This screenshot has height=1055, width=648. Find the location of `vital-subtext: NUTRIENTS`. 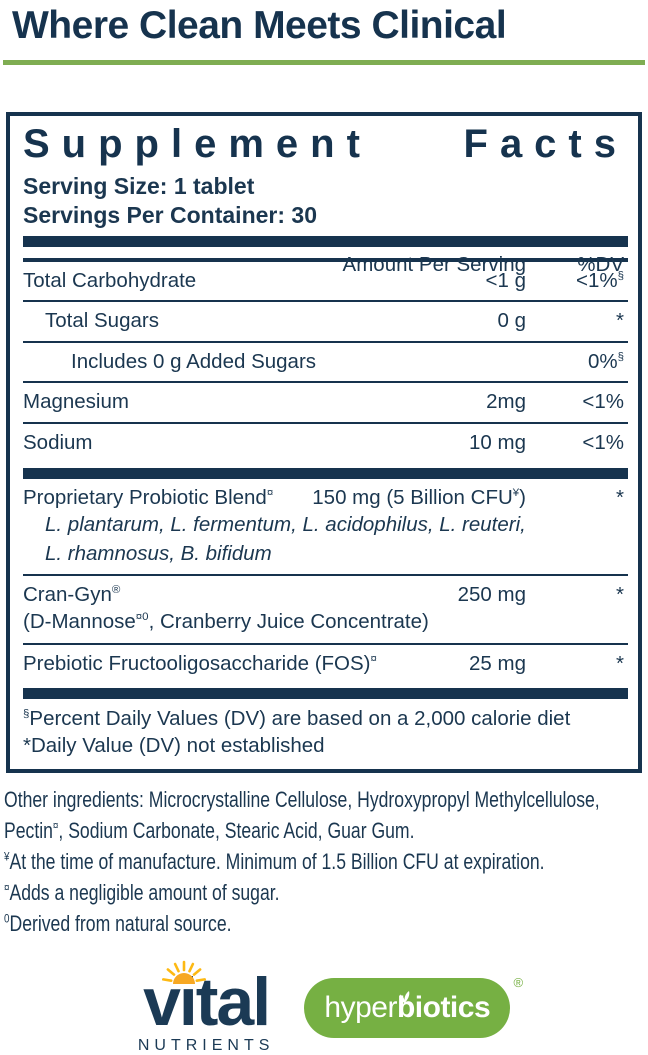

vital-subtext: NUTRIENTS is located at coordinates (206, 1046).